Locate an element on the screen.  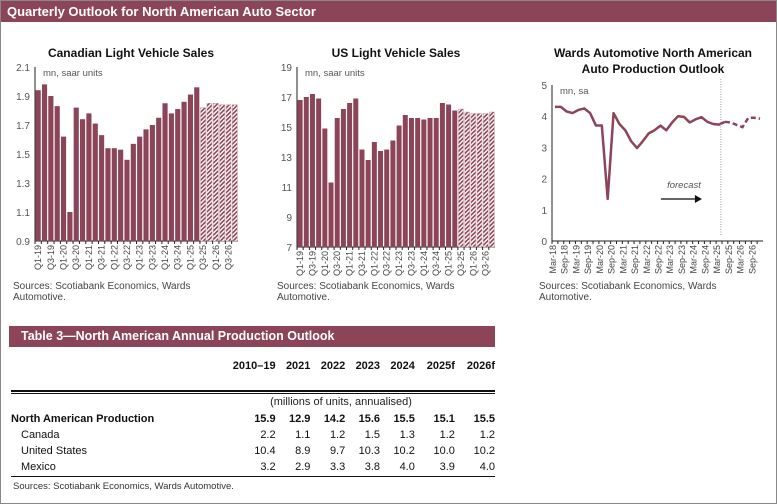
cell-value: 3.3 is located at coordinates (337, 467).